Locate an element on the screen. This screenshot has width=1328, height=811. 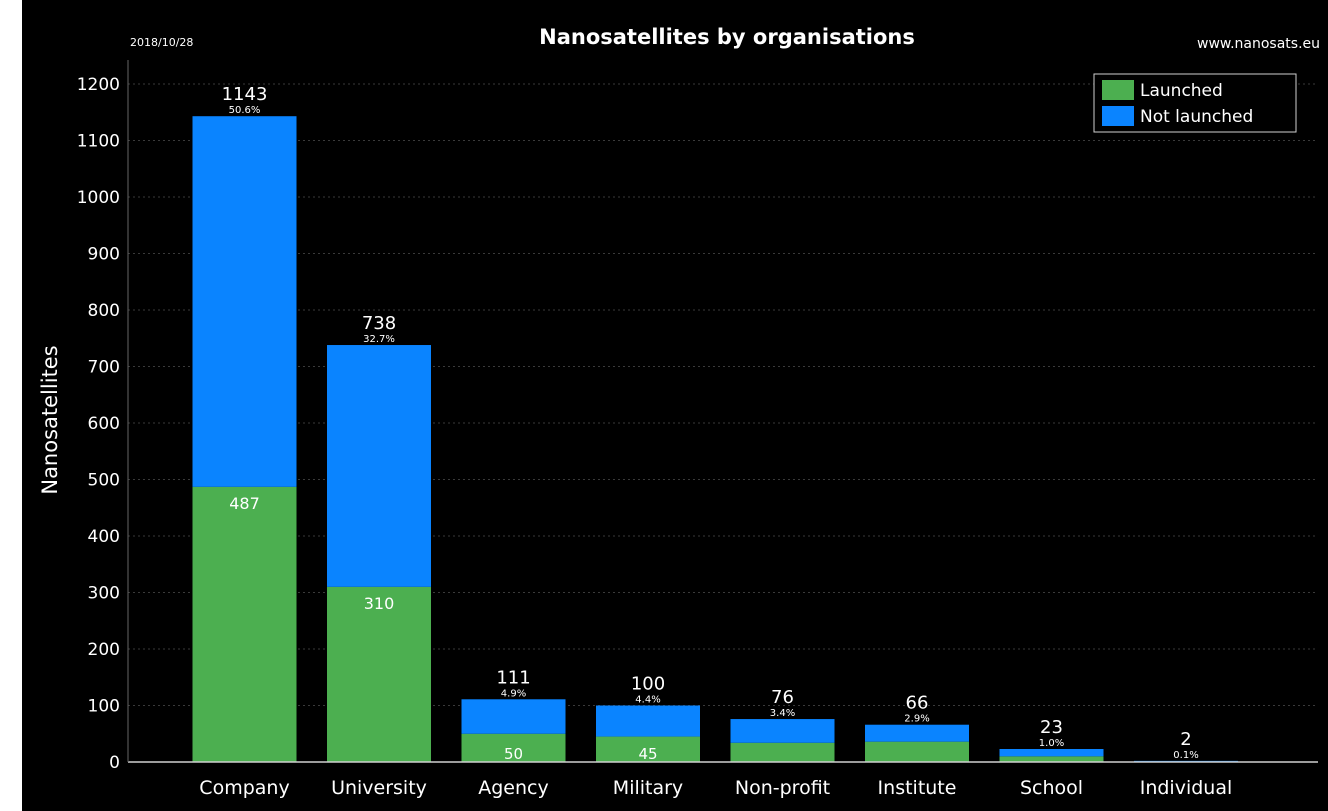
bar-total-label: 2 is located at coordinates (1185, 739).